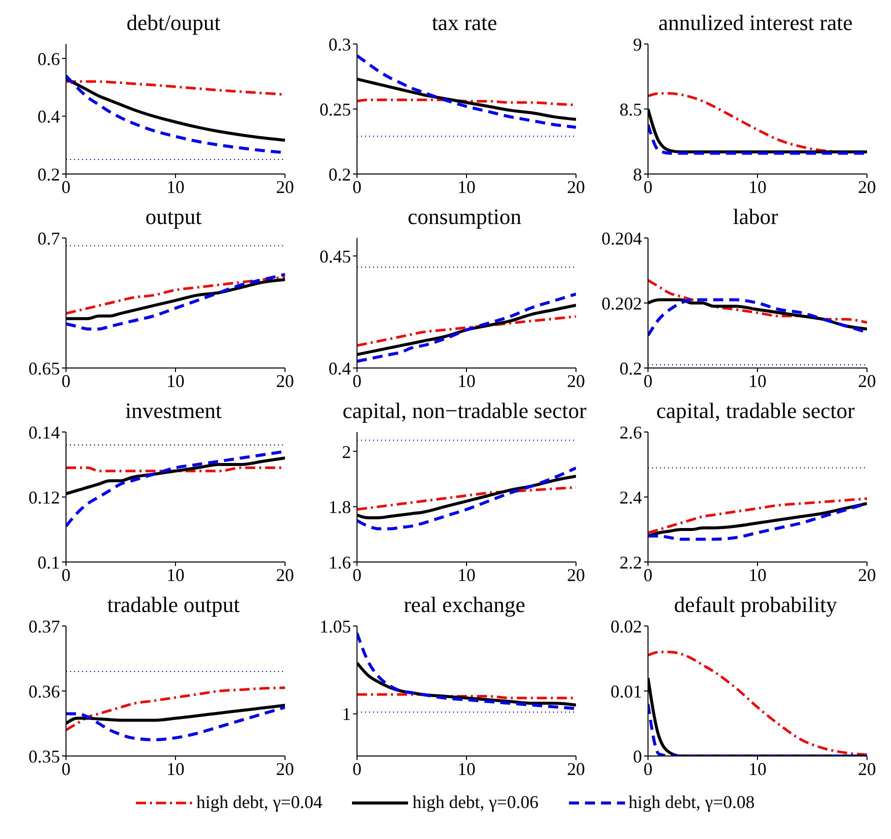 This screenshot has width=891, height=839. Describe the element at coordinates (335, 109) in the screenshot. I see `y-tick-label: 0.25` at that location.